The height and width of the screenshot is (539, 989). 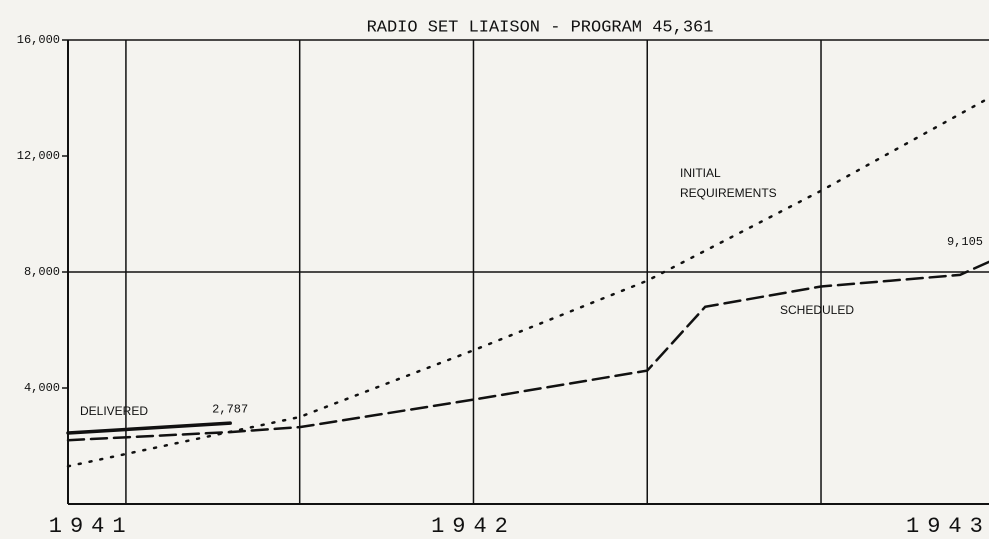 What do you see at coordinates (728, 183) in the screenshot?
I see `series-label: INITIAL REQUIREMENTS` at bounding box center [728, 183].